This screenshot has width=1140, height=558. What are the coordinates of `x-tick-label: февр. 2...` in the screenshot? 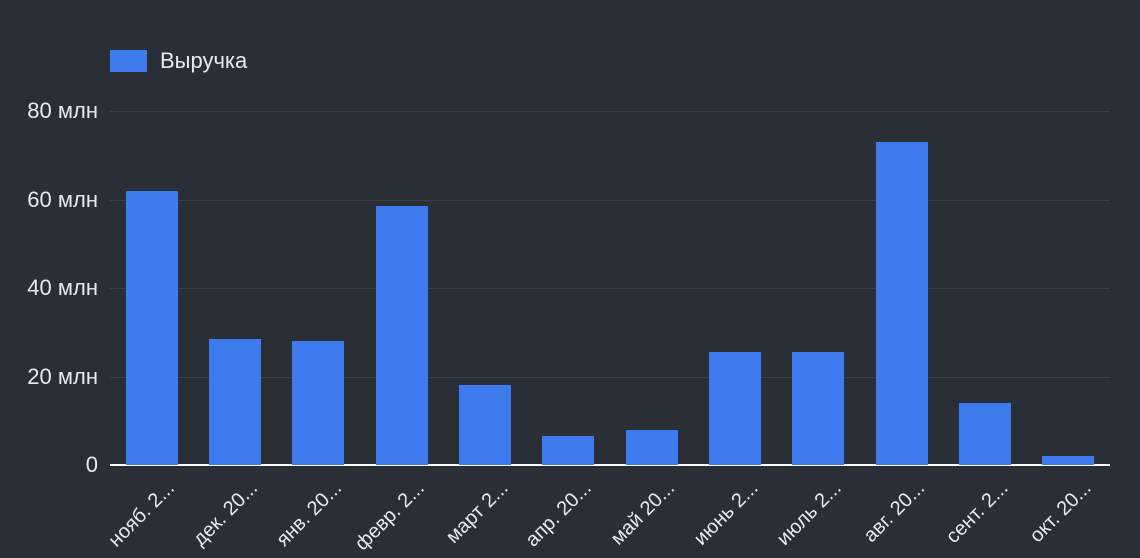 It's located at (390, 516).